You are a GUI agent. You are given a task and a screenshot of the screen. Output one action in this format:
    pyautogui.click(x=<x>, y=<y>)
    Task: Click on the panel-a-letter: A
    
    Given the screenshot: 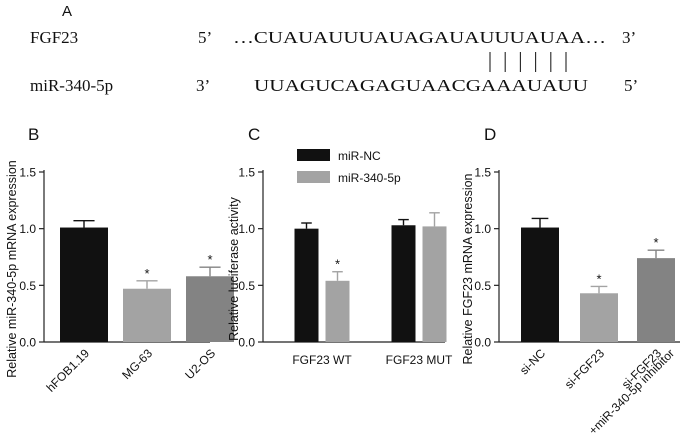 What is the action you would take?
    pyautogui.click(x=67, y=11)
    